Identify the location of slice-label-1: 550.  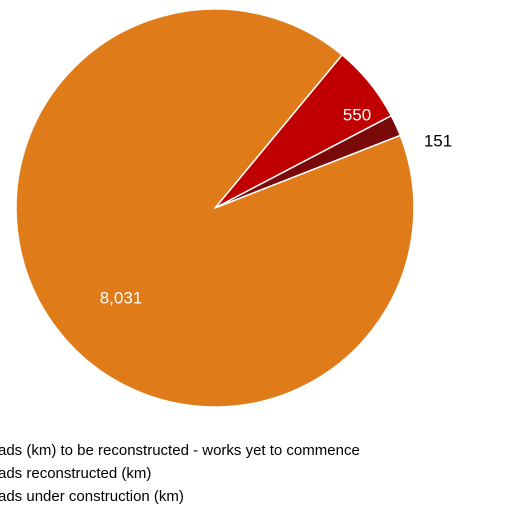
(357, 114).